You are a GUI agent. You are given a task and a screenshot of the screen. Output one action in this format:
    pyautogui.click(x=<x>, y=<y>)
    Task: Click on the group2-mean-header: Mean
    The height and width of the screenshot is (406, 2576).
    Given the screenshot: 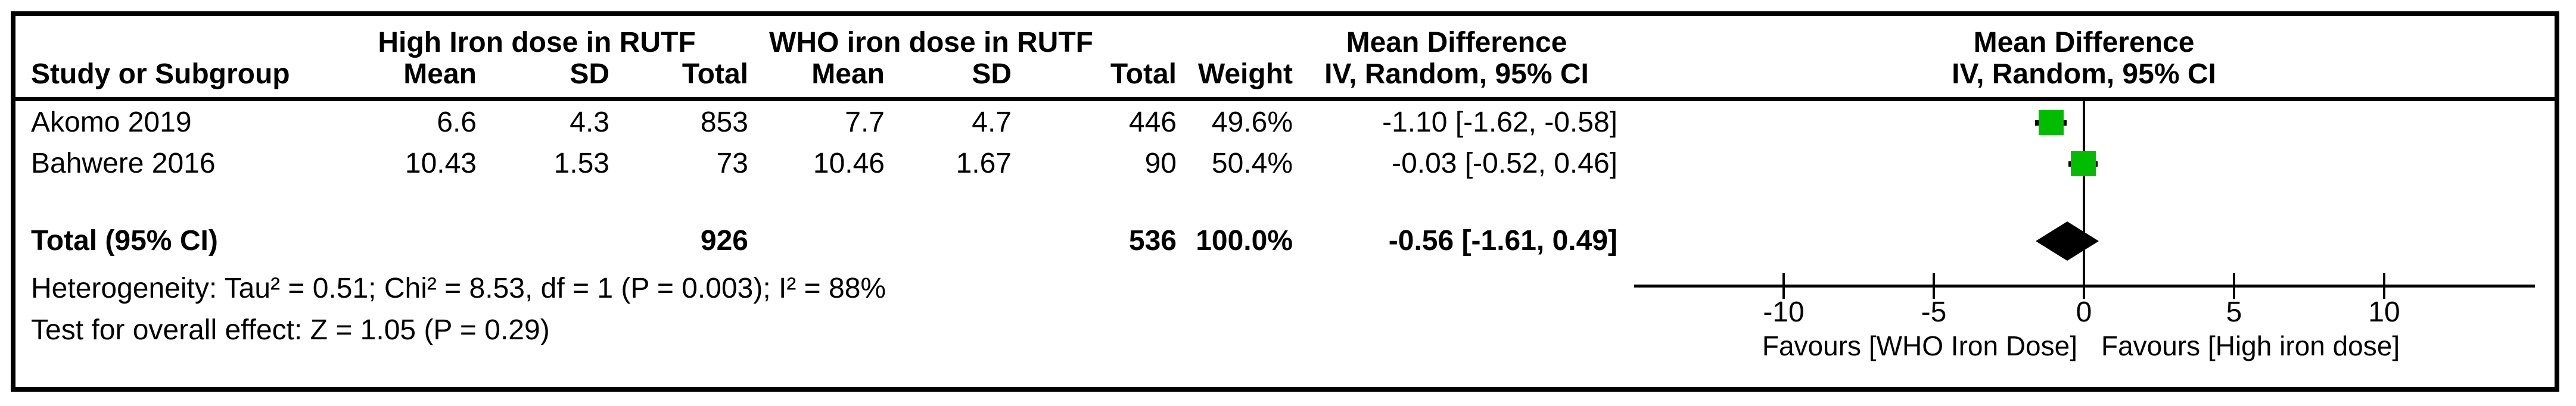 What is the action you would take?
    pyautogui.click(x=848, y=74)
    